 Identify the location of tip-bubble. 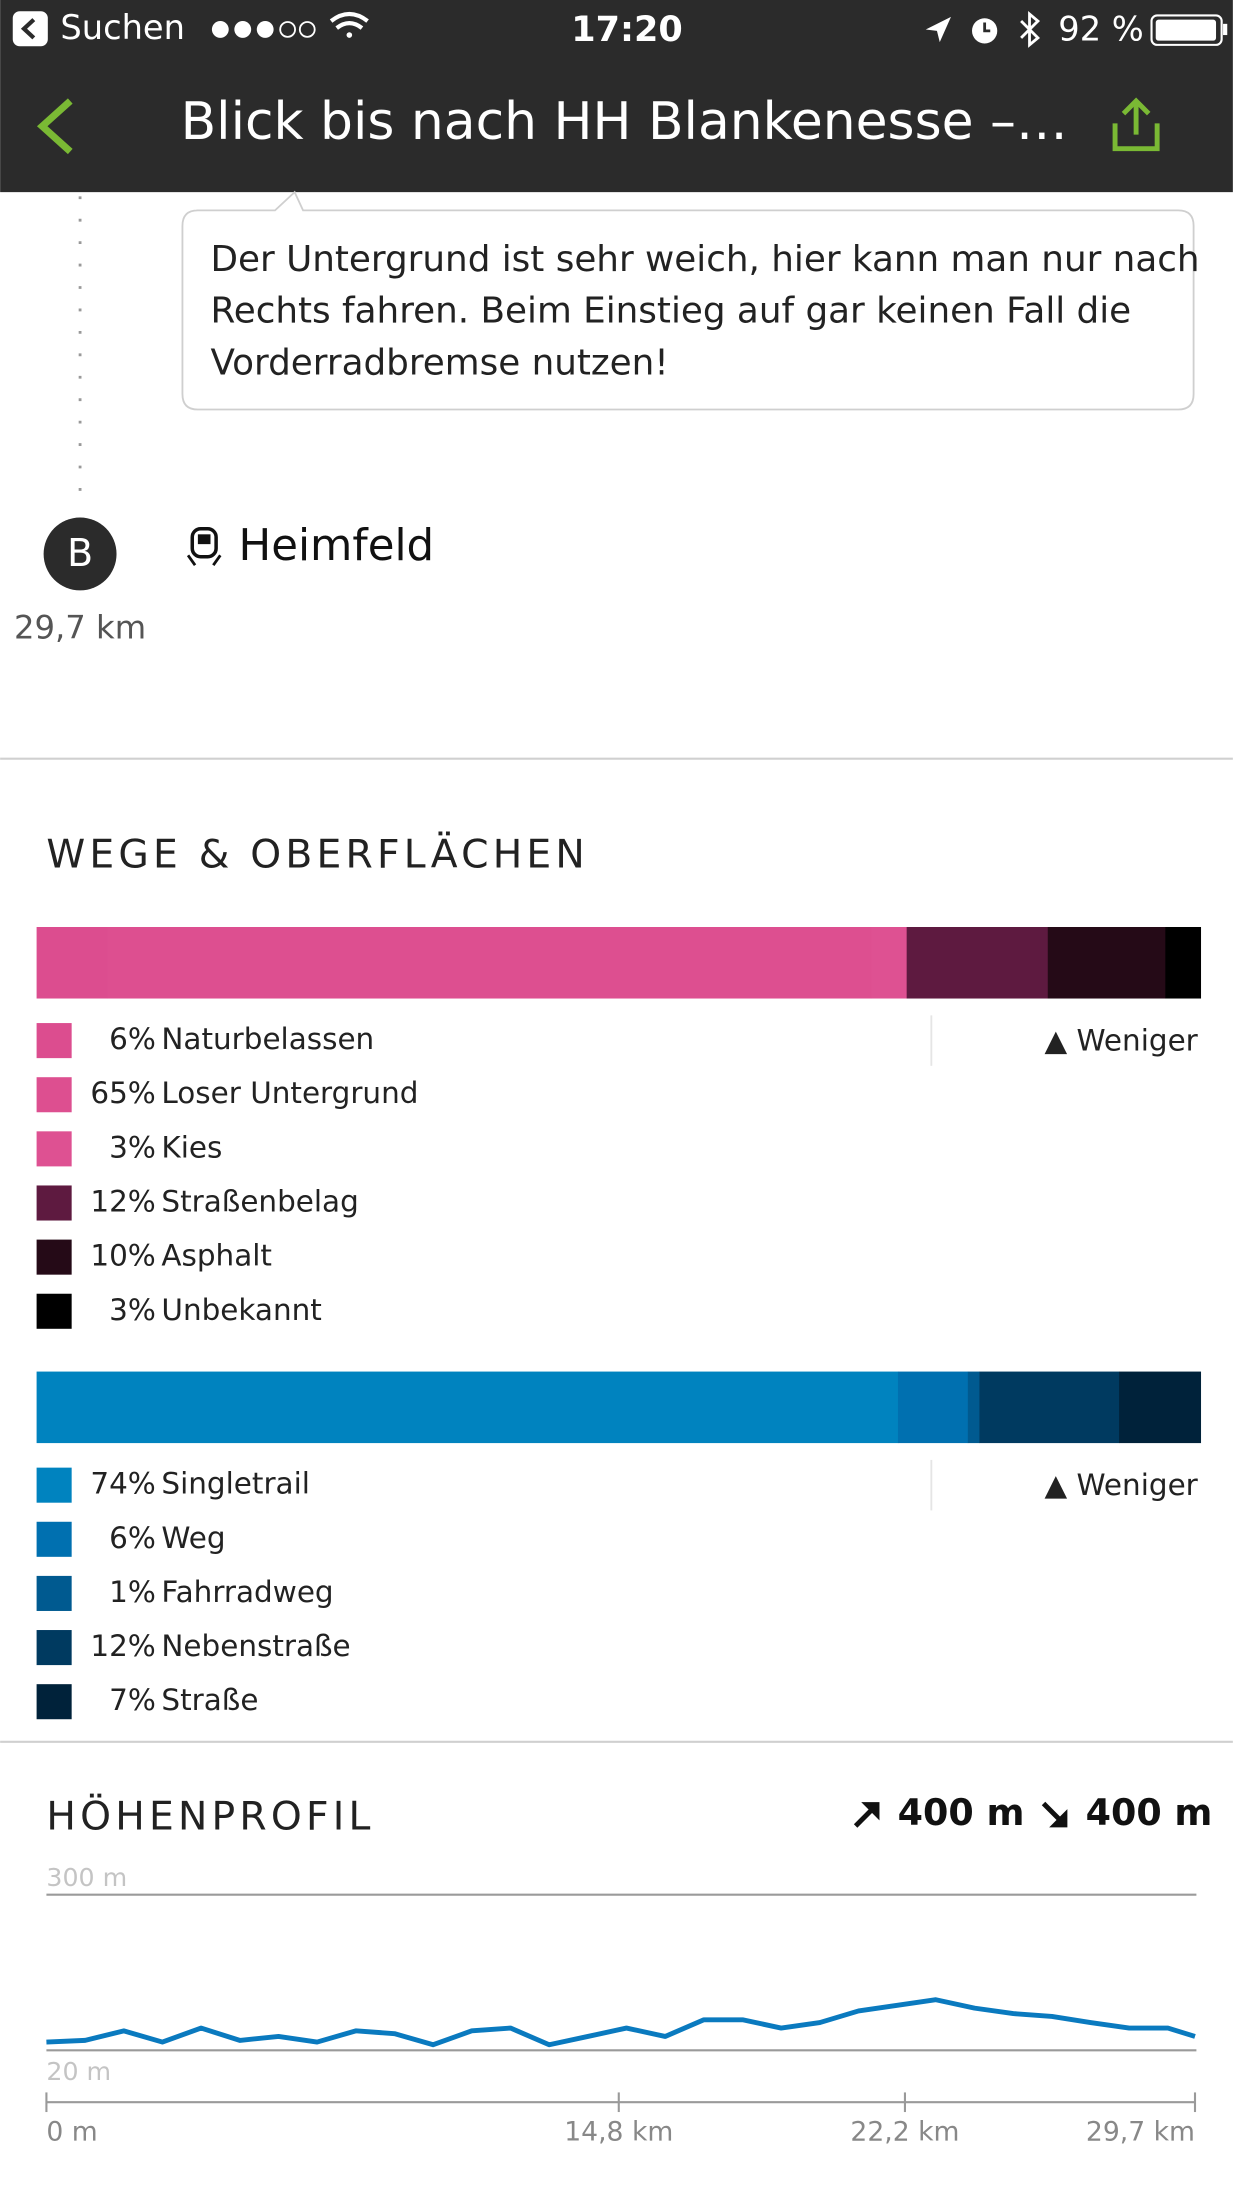
(688, 300).